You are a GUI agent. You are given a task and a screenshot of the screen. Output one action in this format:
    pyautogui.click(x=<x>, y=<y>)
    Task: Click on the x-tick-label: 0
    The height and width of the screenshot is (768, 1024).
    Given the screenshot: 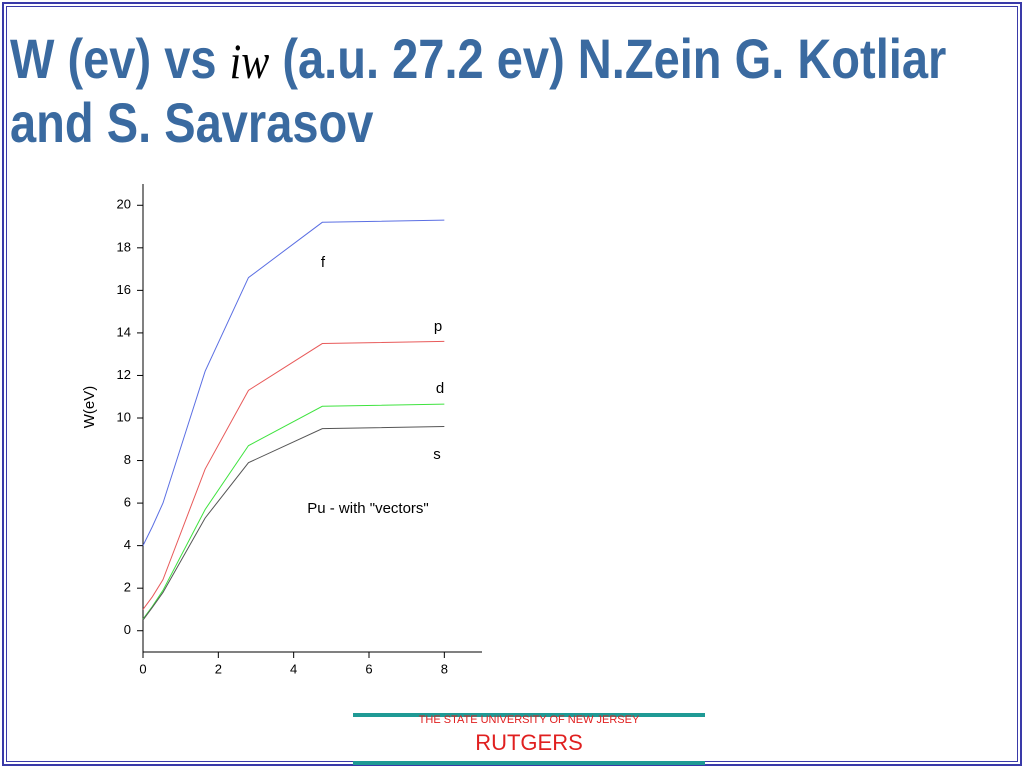 What is the action you would take?
    pyautogui.click(x=142, y=668)
    